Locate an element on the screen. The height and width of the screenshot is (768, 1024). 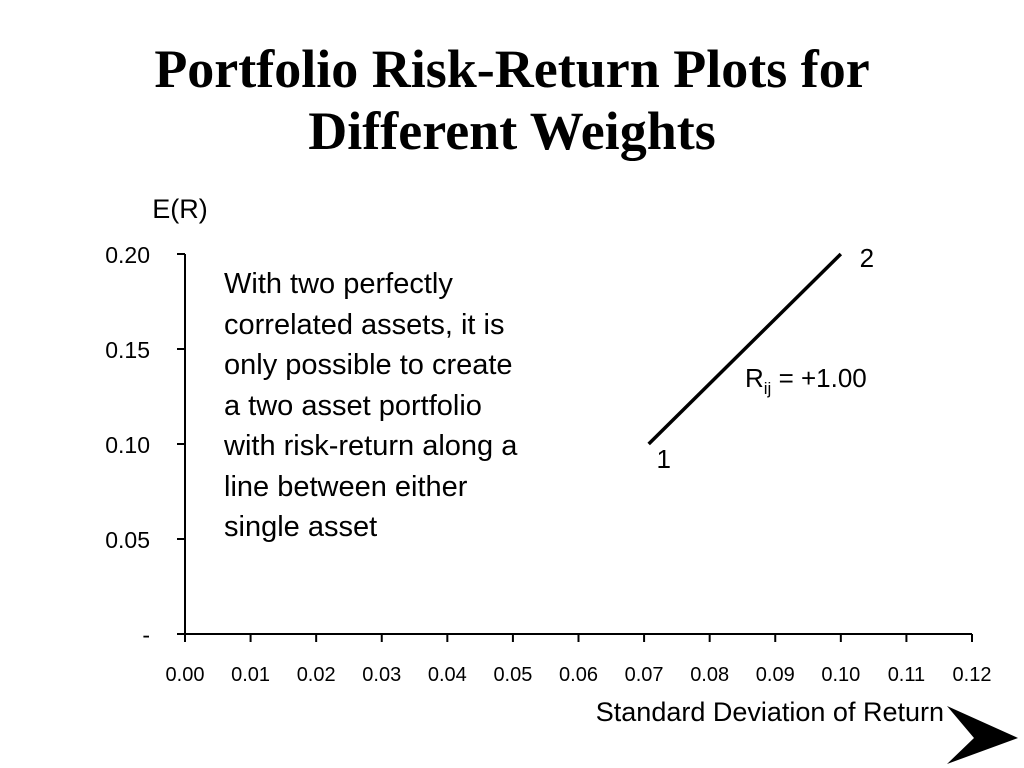
x-tick-label: 0.05 is located at coordinates (512, 675).